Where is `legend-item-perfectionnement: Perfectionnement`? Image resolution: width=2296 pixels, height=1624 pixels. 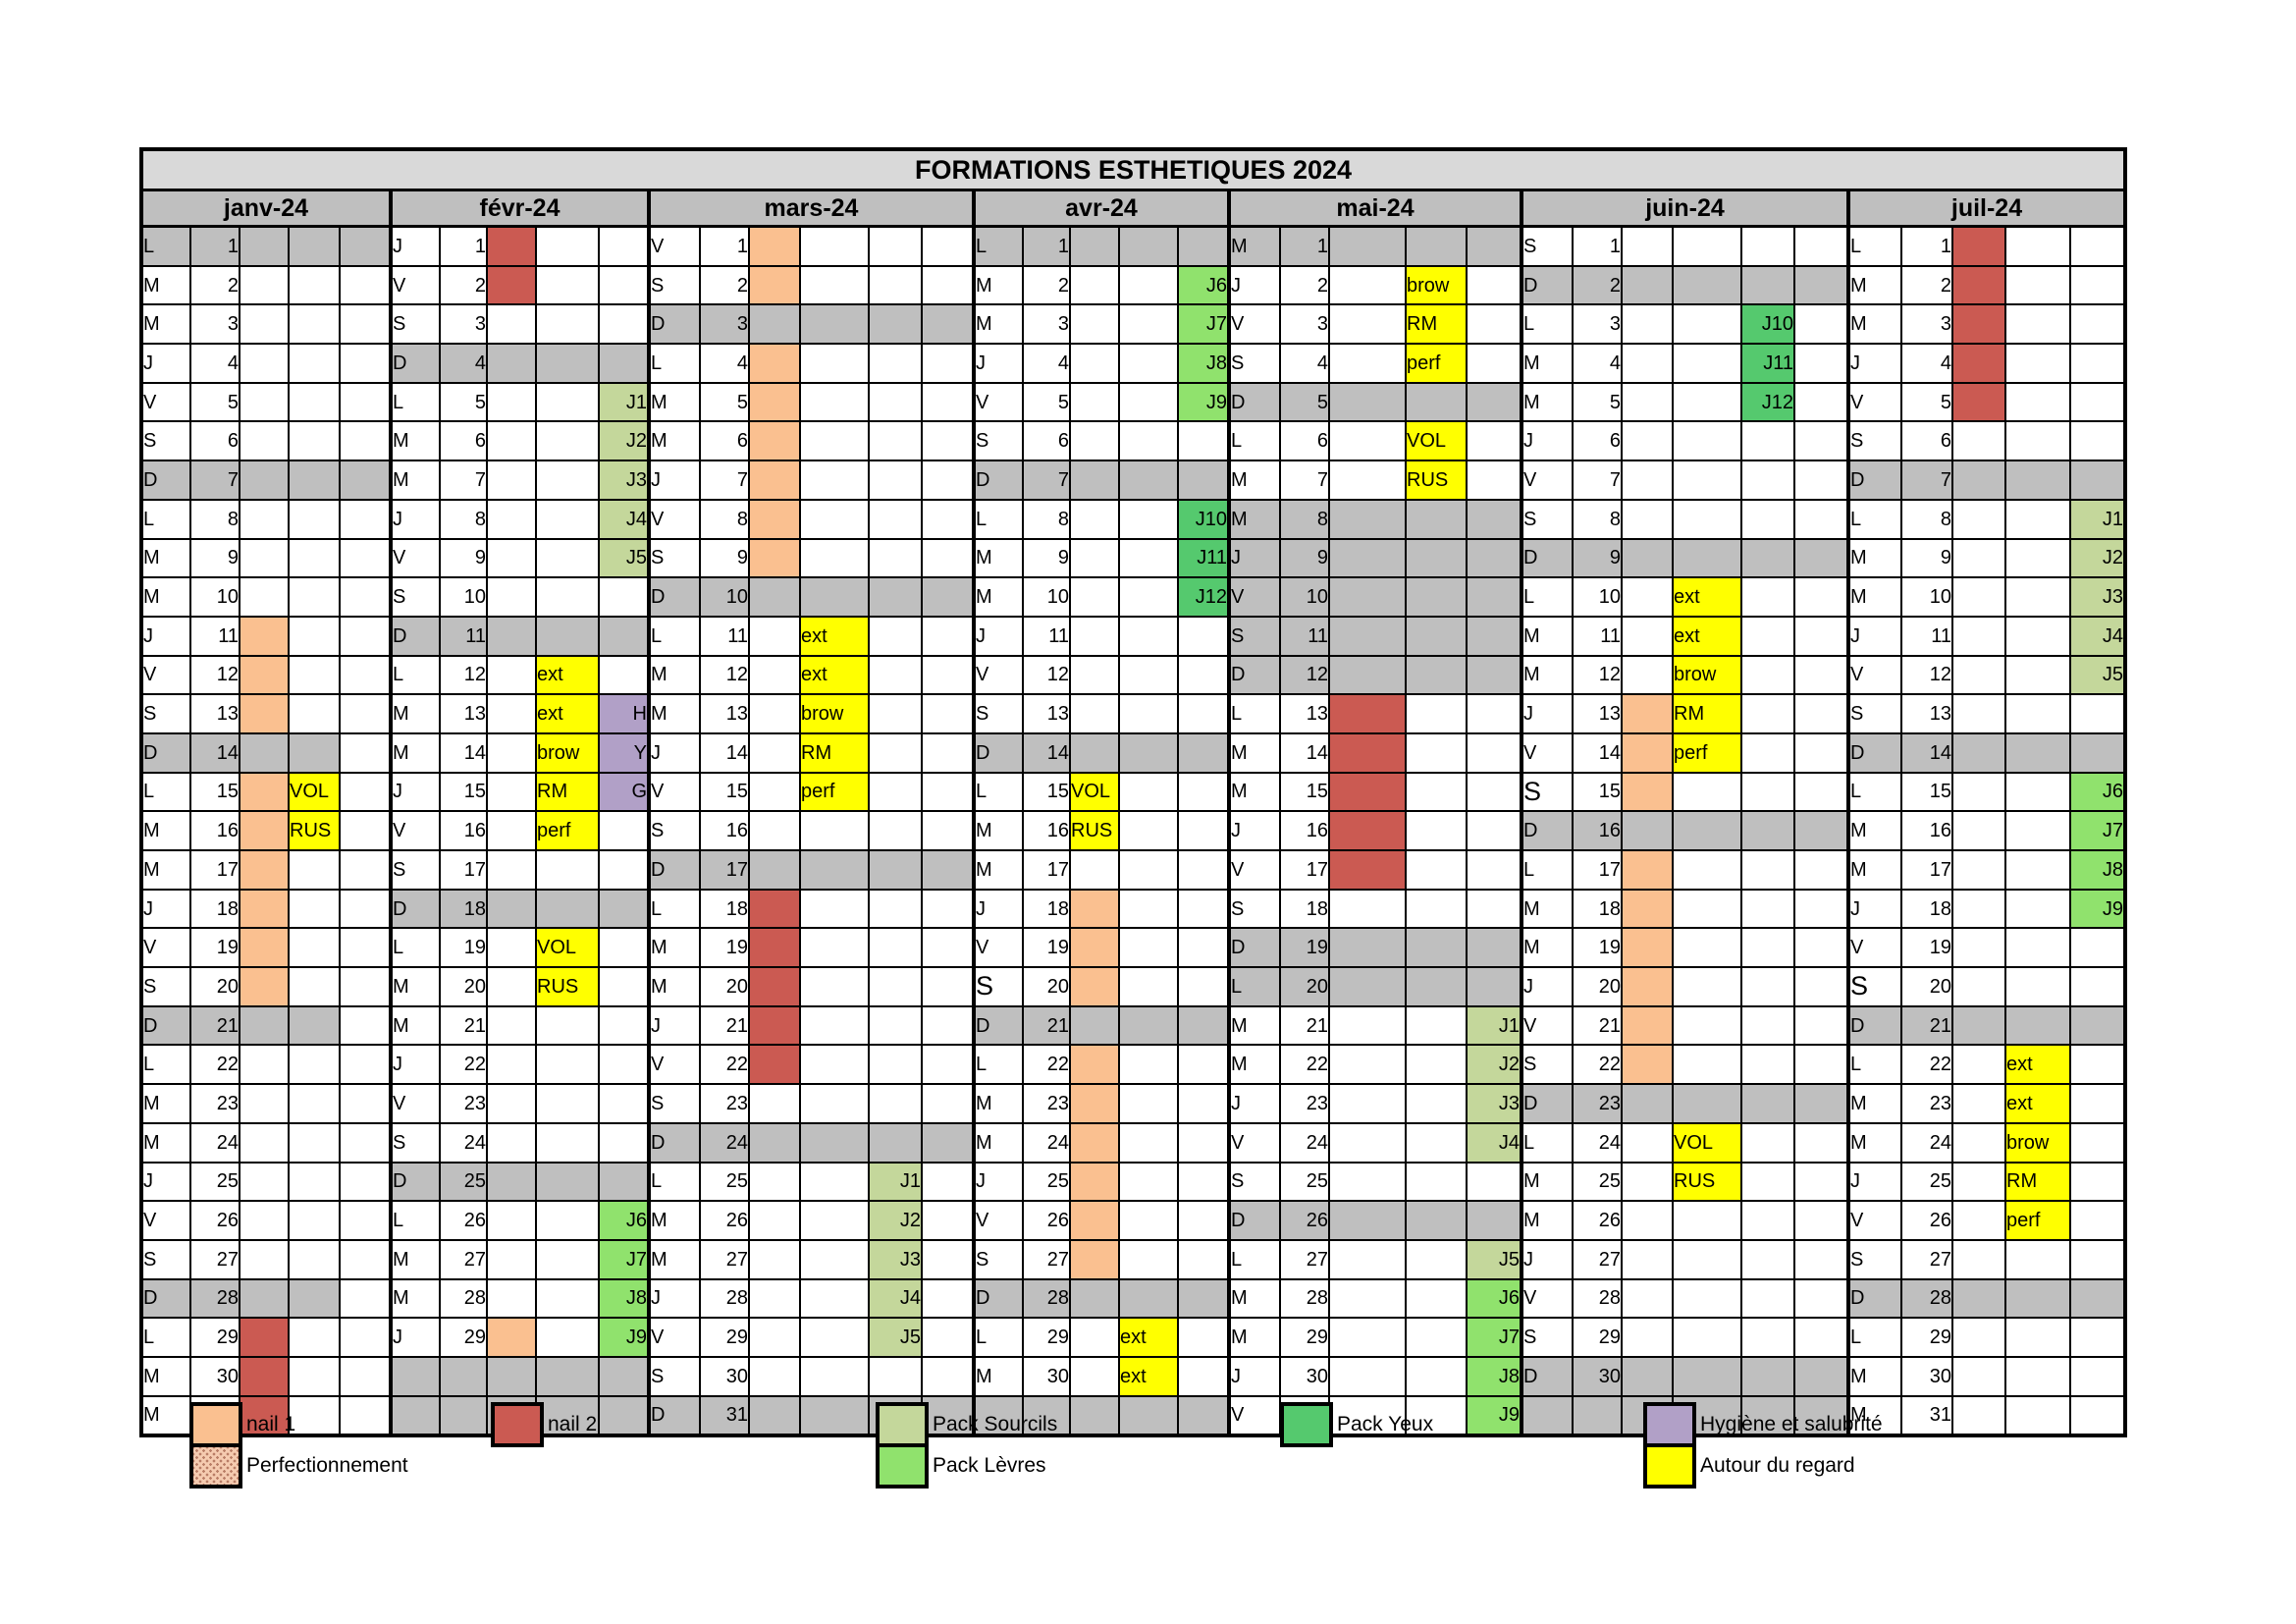
legend-item-perfectionnement: Perfectionnement is located at coordinates (299, 1466).